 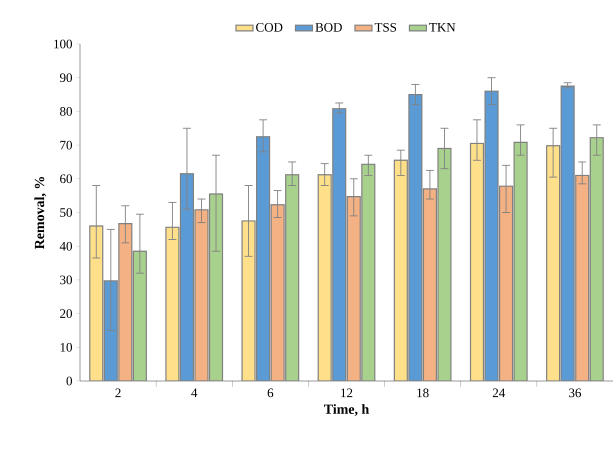 What do you see at coordinates (40, 213) in the screenshot?
I see `y-axis-title: Removal, %` at bounding box center [40, 213].